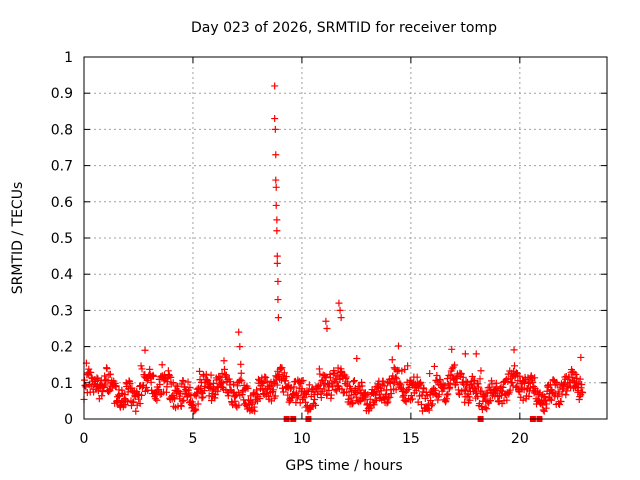  I want to click on y-axis-label: SRMTID / TECUs, so click(18, 238).